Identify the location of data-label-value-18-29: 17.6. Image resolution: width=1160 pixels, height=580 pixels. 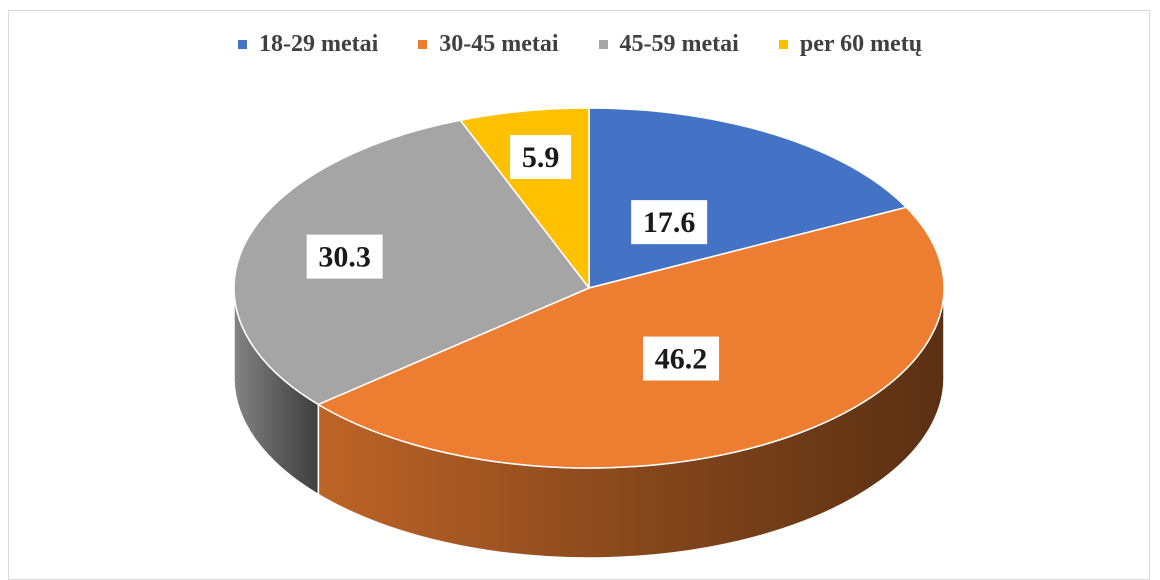
(669, 222).